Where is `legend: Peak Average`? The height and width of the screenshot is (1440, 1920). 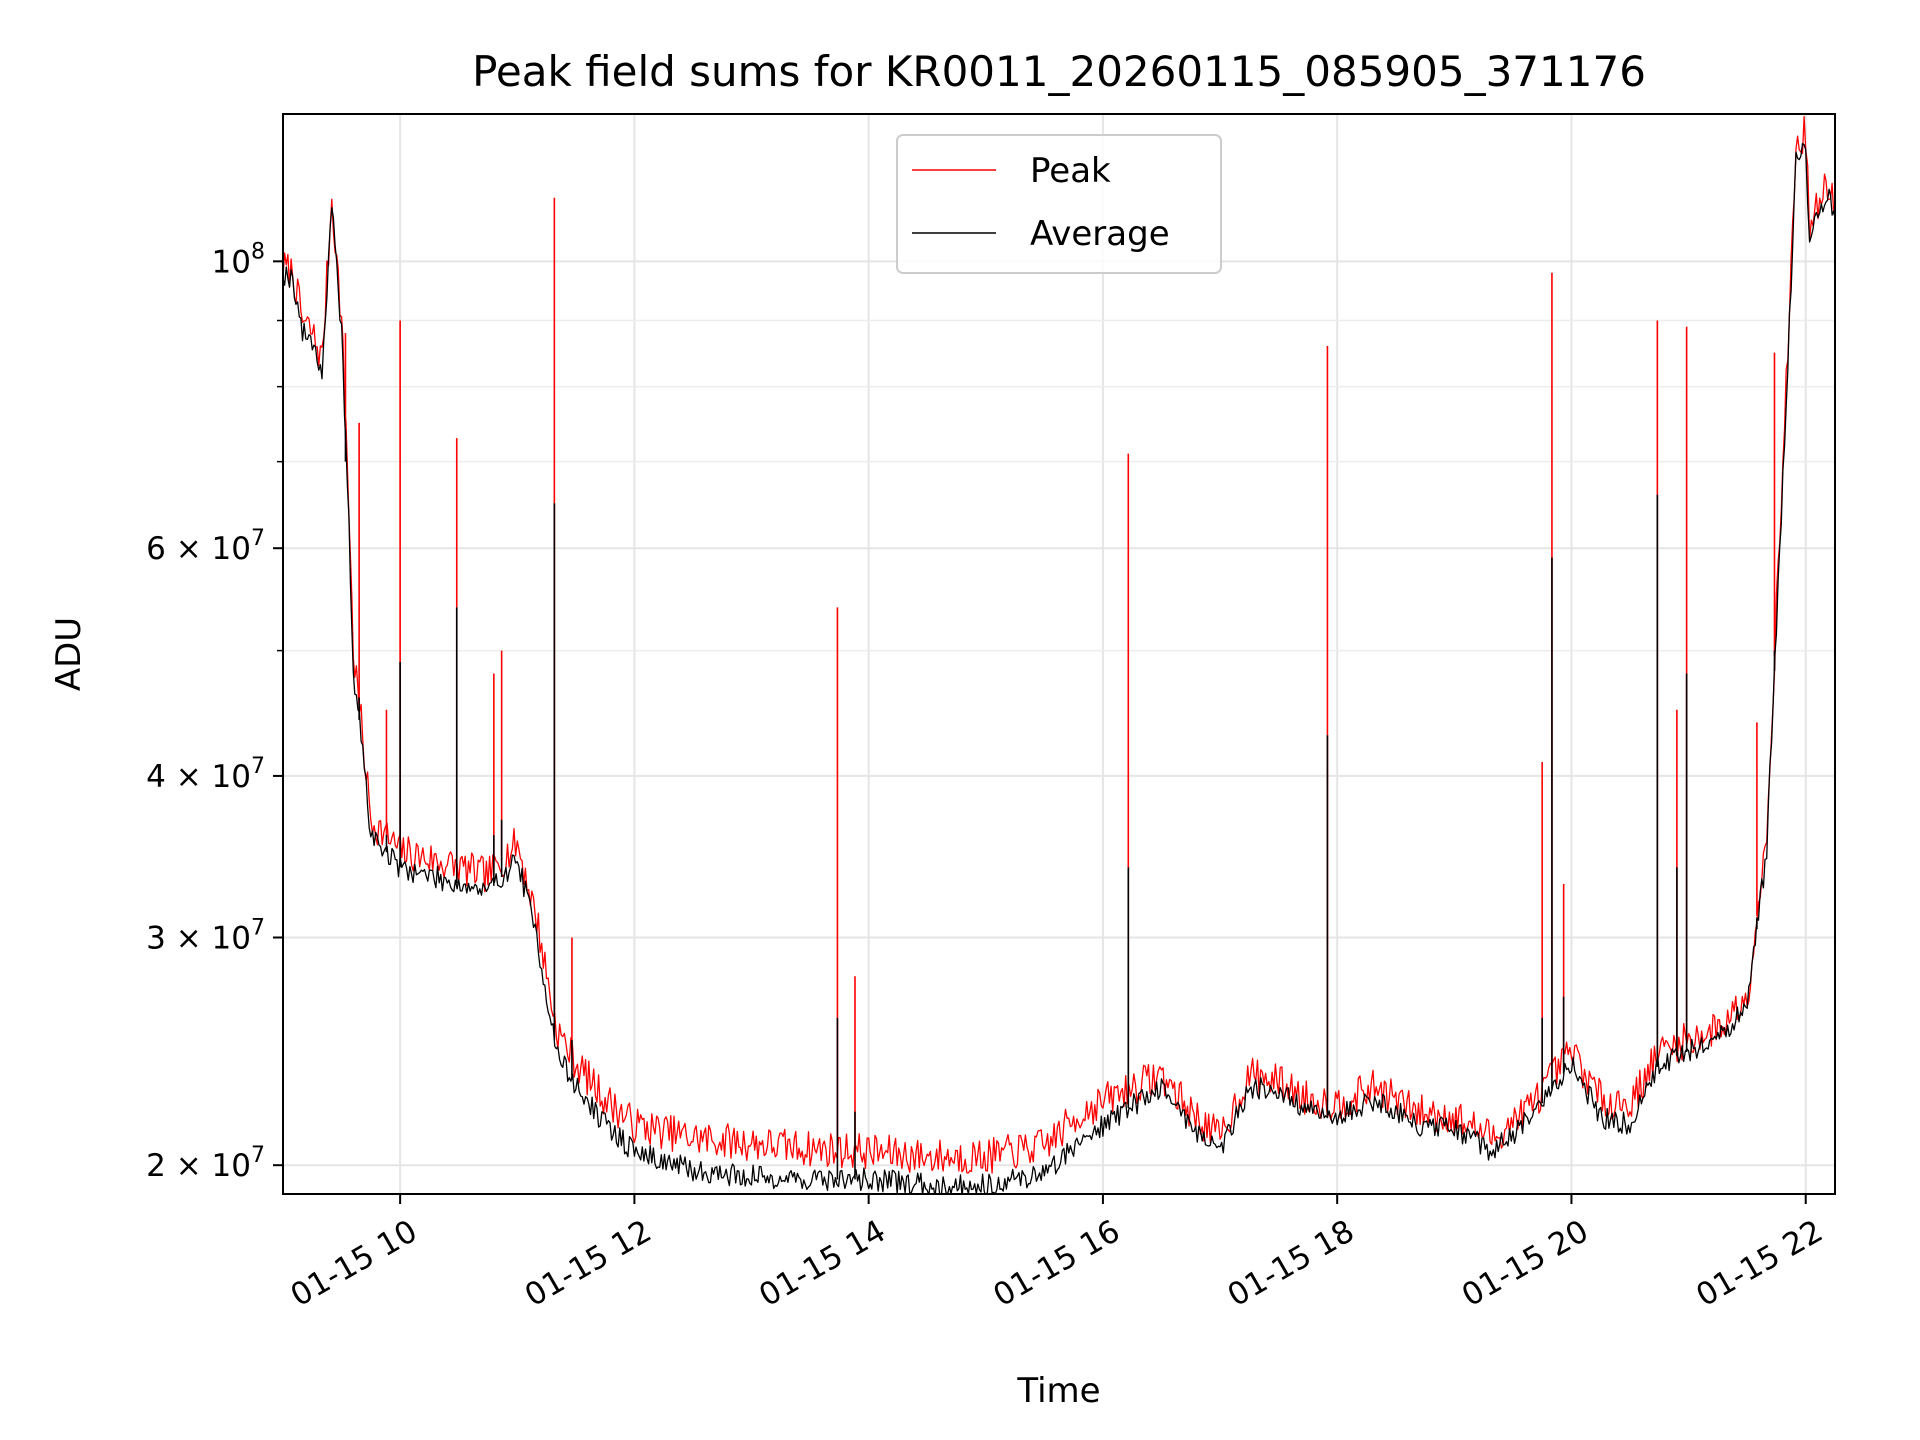
legend: Peak Average is located at coordinates (1059, 204).